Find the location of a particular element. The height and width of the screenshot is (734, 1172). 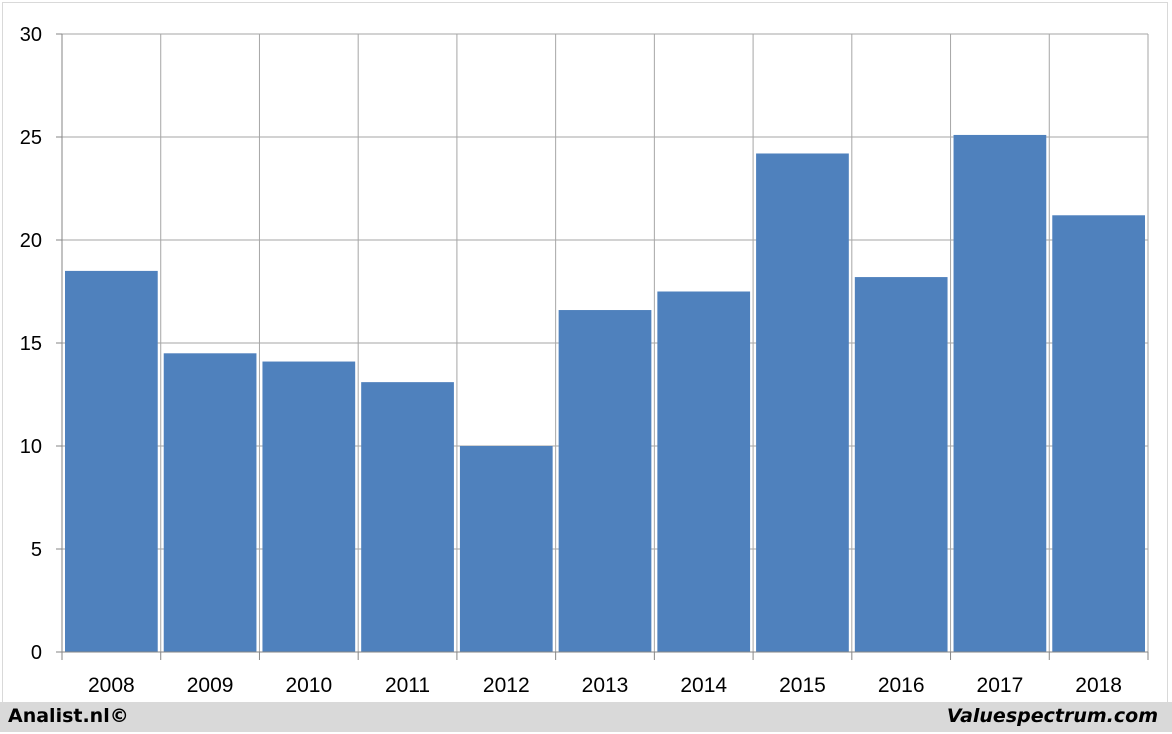

y-tick-label: 25 is located at coordinates (31, 138).